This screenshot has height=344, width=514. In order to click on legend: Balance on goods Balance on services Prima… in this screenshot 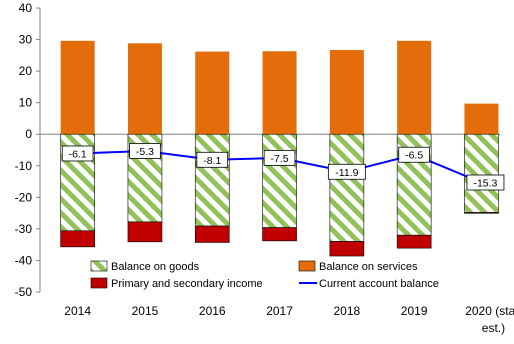, I will do `click(264, 275)`.